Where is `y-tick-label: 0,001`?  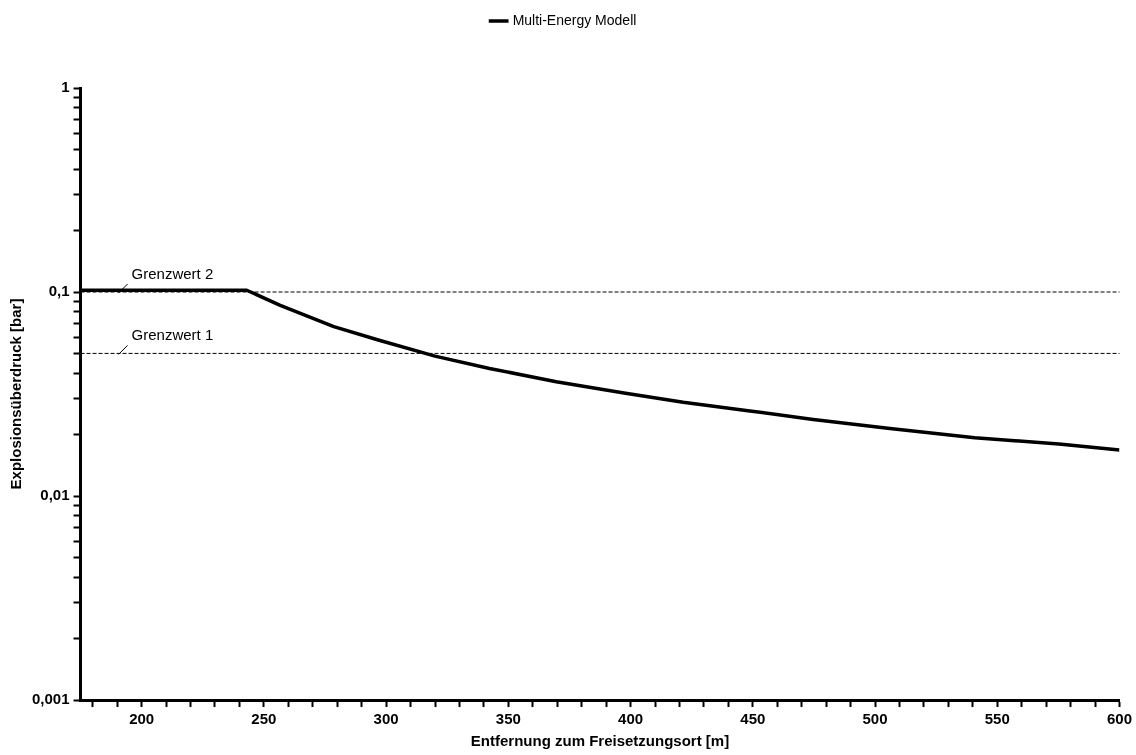
y-tick-label: 0,001 is located at coordinates (50, 699).